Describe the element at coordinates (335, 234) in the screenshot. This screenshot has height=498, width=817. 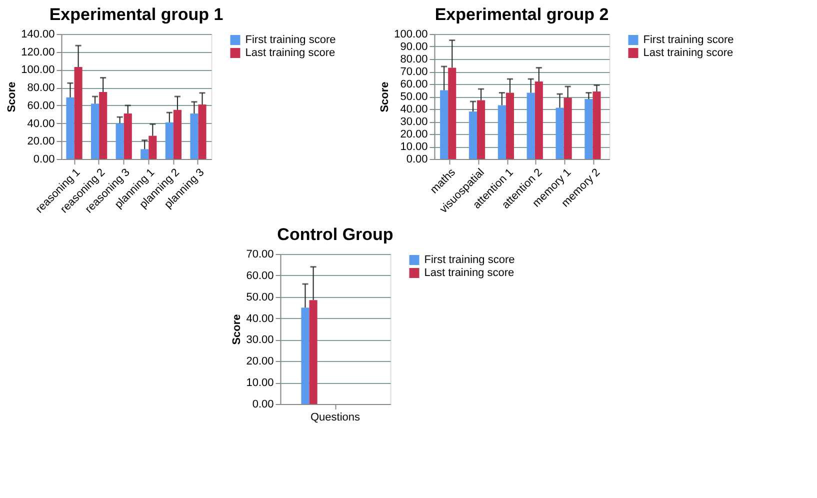
I see `chart-title: Control Group` at that location.